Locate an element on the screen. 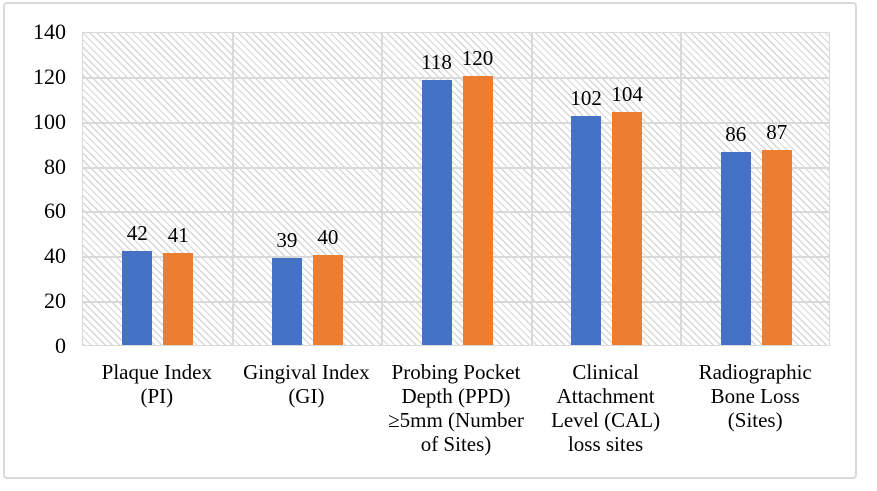 Image resolution: width=877 pixels, height=491 pixels. y-tick-80: 80 is located at coordinates (55, 166).